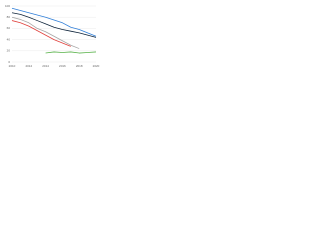  I want to click on y-tick-label: 0, so click(9, 62).